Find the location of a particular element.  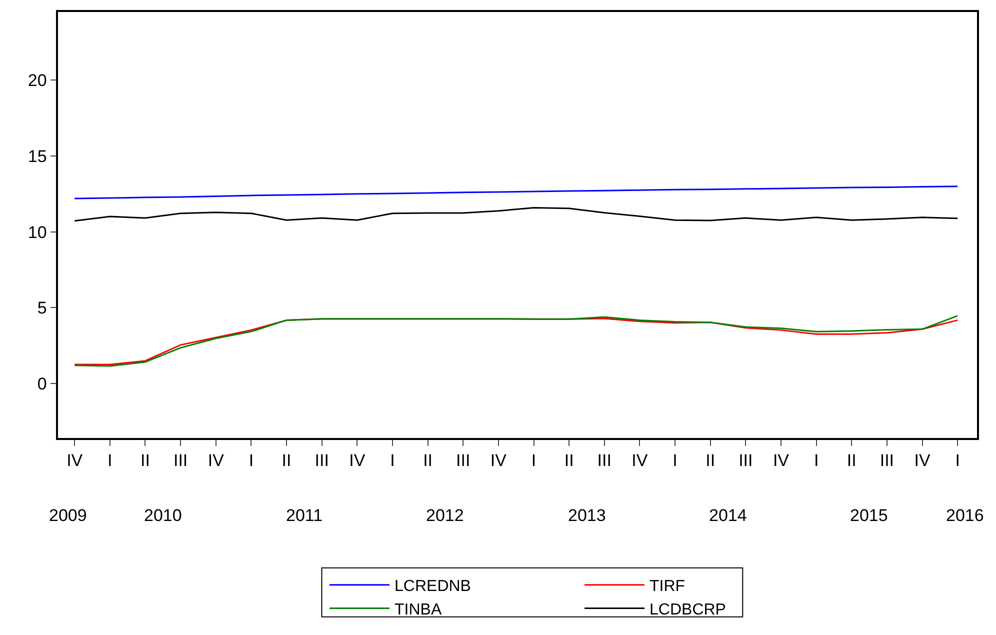

legend-label: LCDBCRP is located at coordinates (688, 610).